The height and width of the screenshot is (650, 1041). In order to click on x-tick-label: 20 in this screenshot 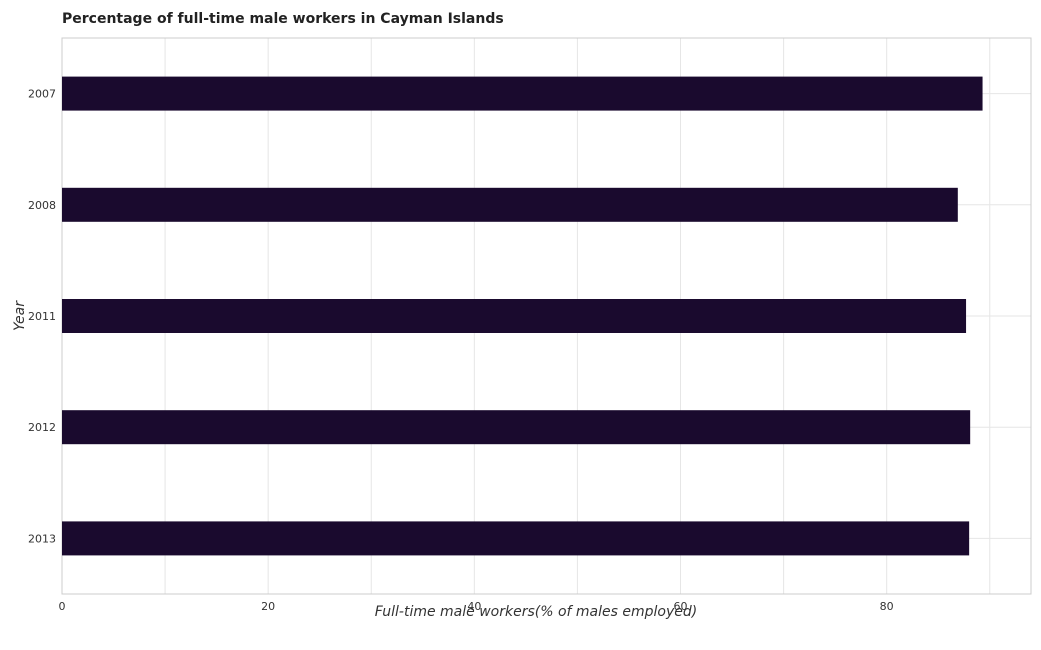, I will do `click(268, 606)`.